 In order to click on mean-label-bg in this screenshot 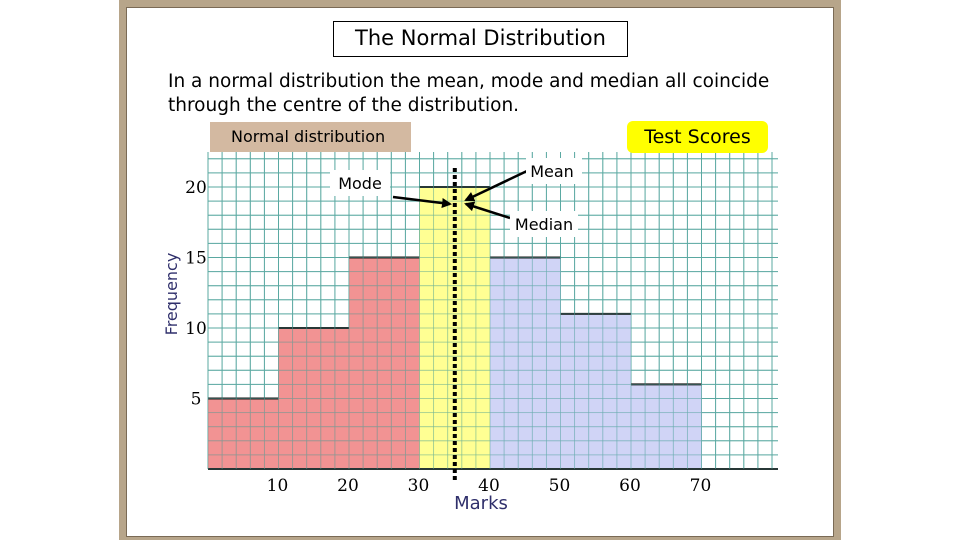, I will do `click(554, 171)`.